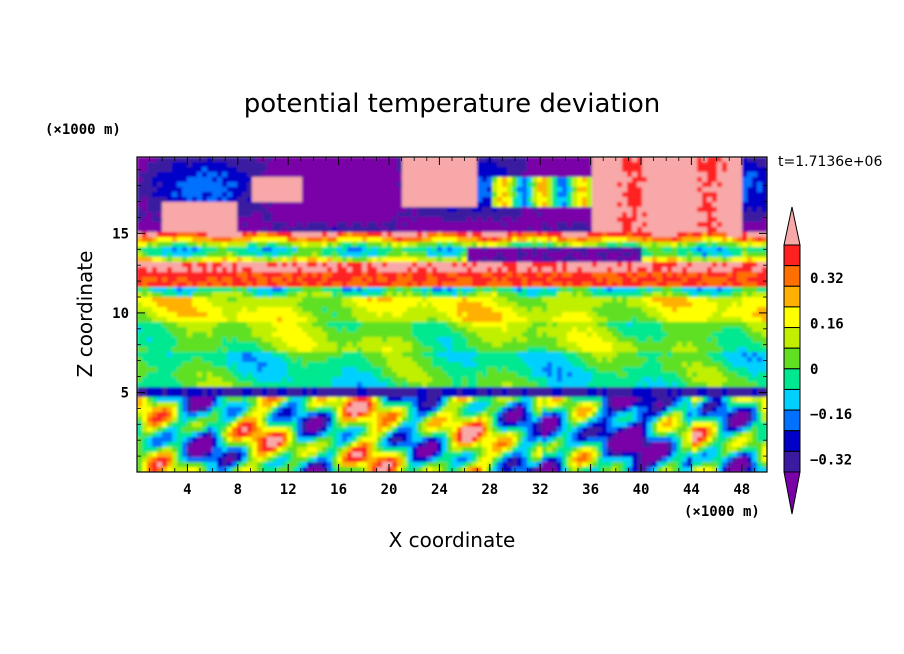 The image size is (904, 654). What do you see at coordinates (489, 490) in the screenshot?
I see `x-tick-label: 28` at bounding box center [489, 490].